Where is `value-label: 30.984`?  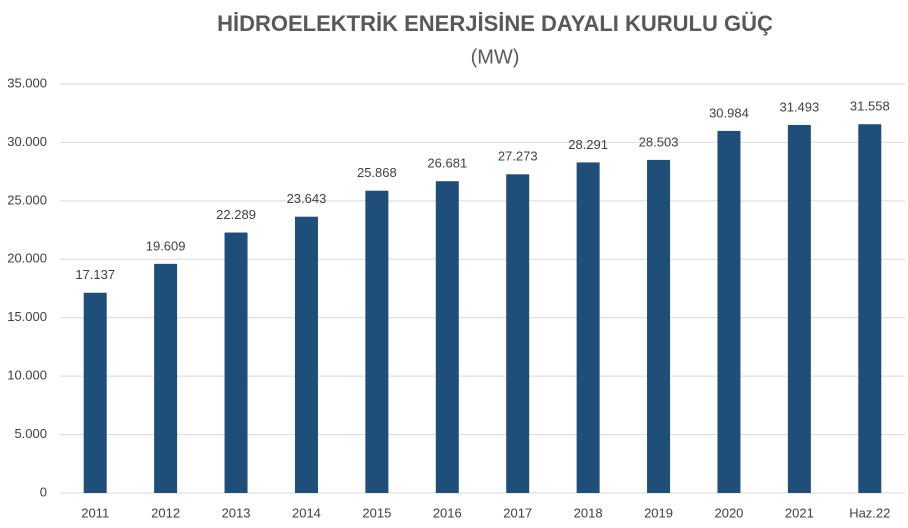 value-label: 30.984 is located at coordinates (729, 112).